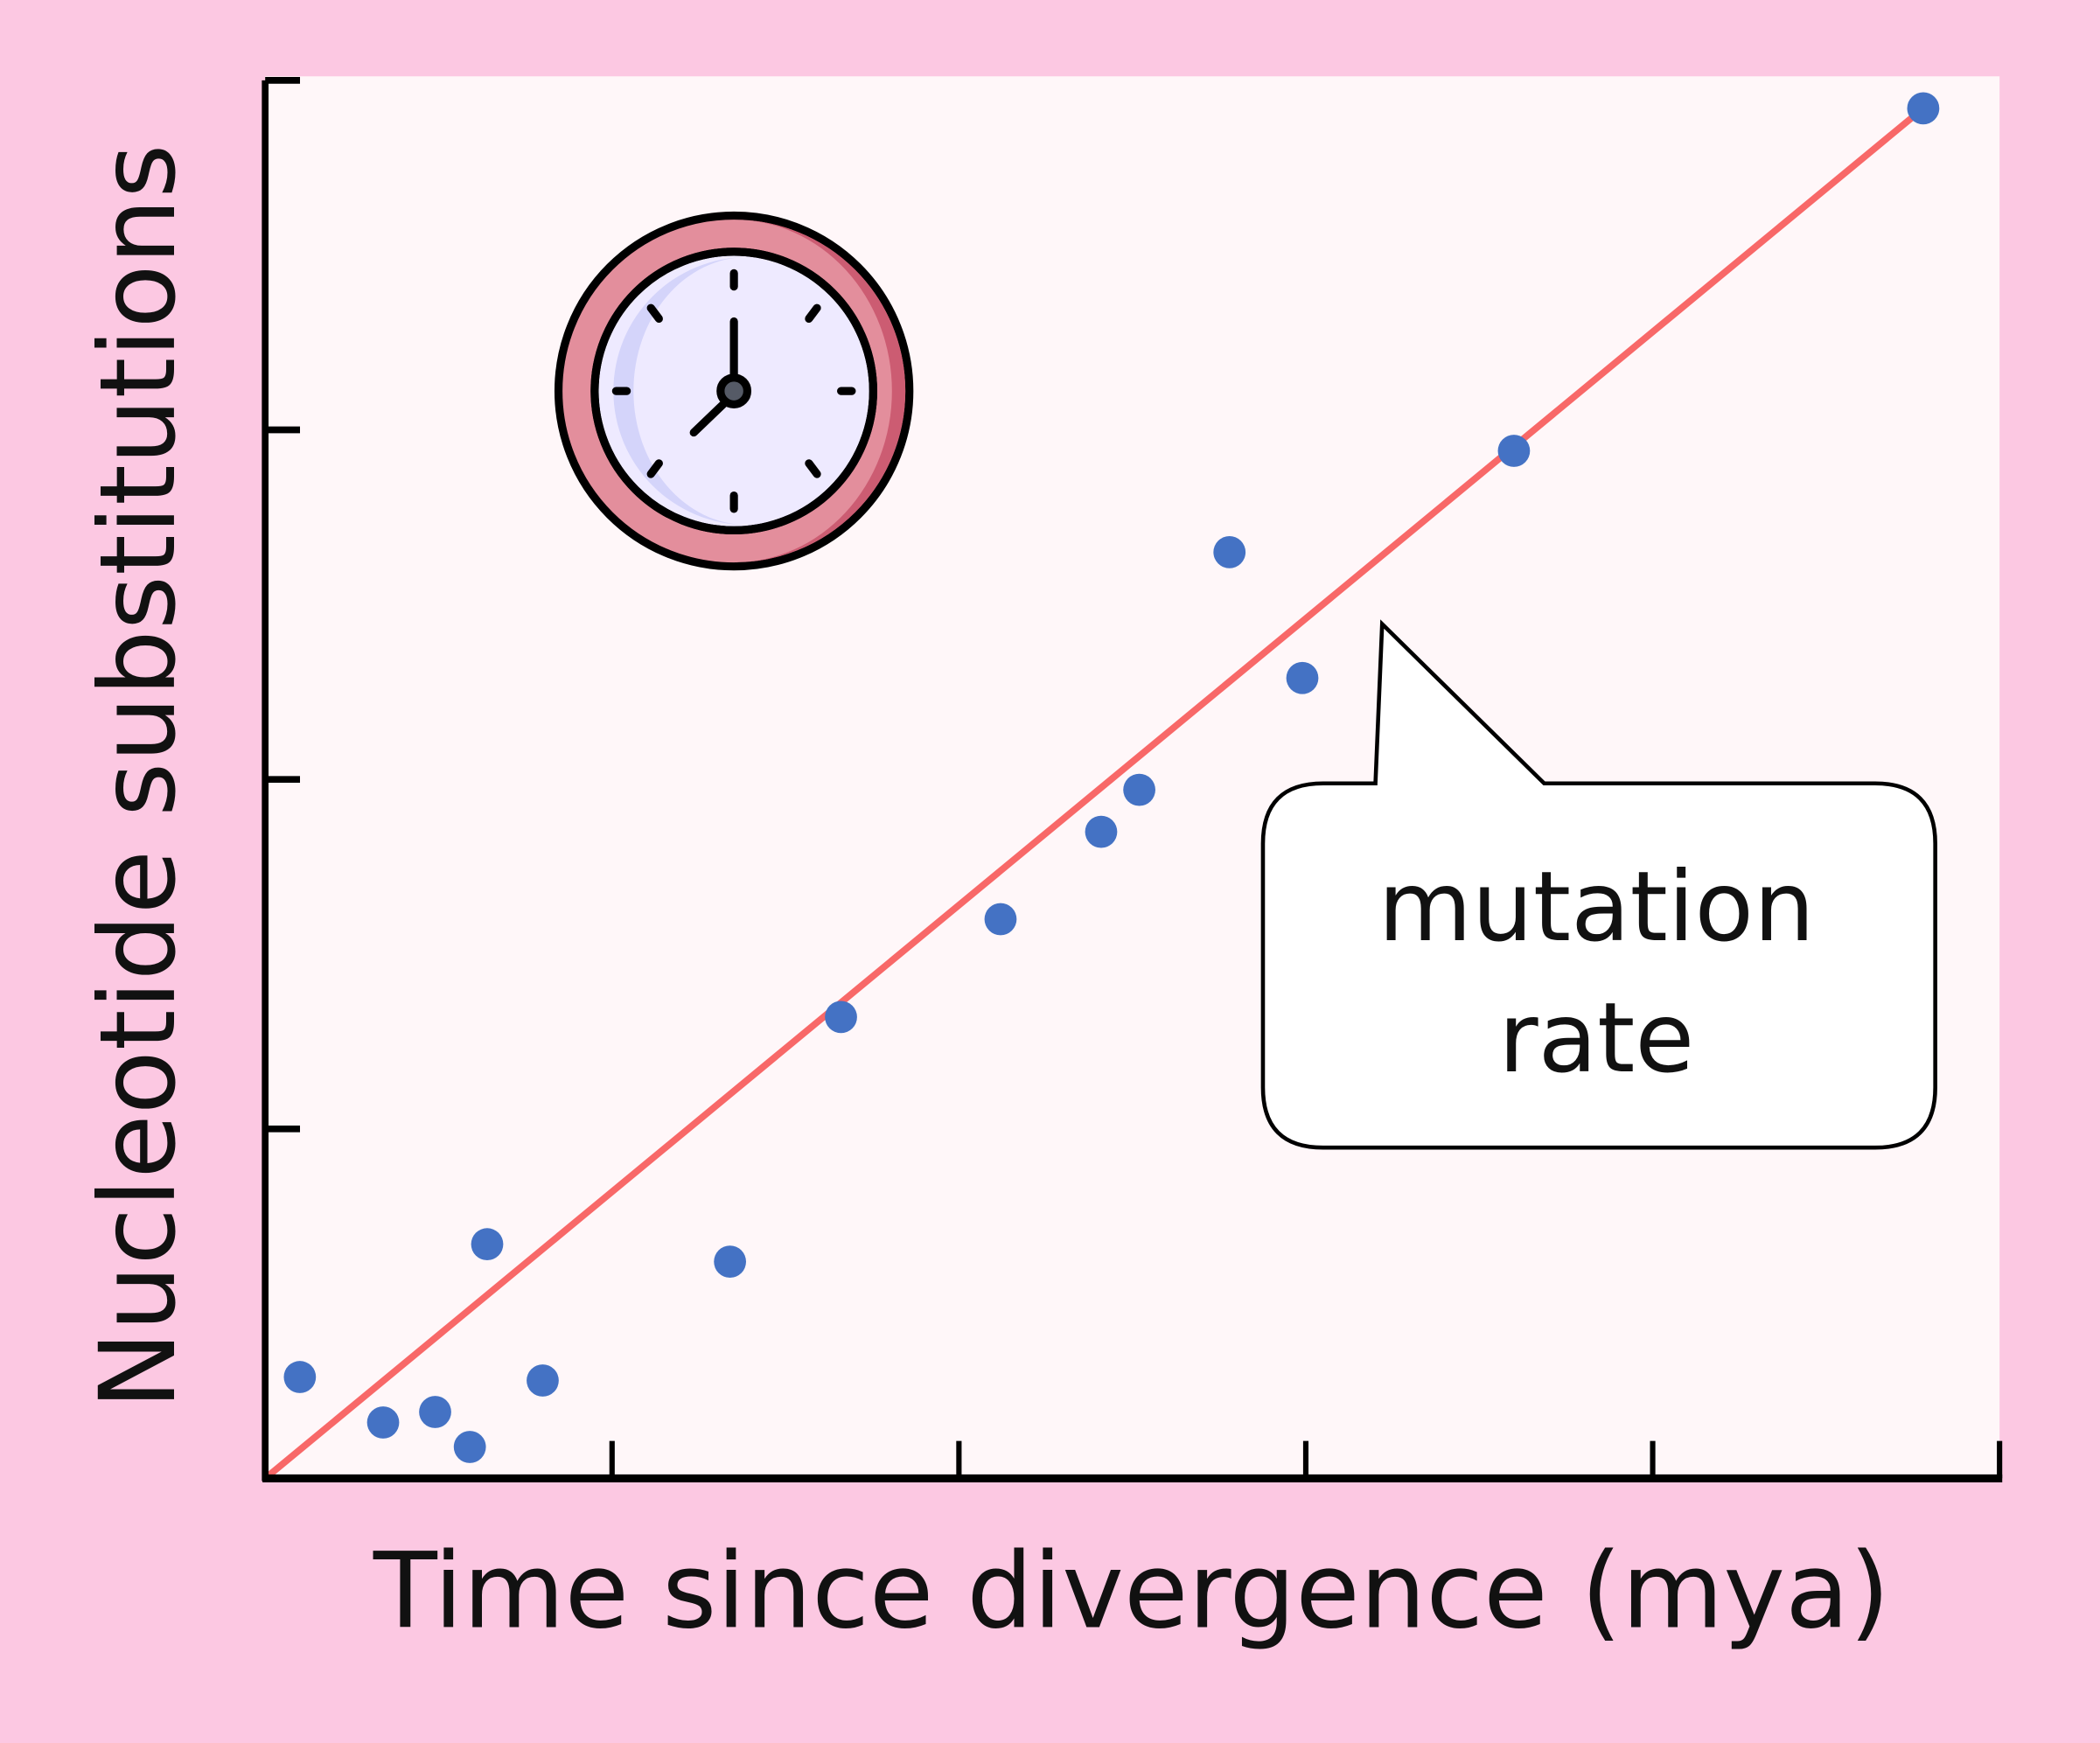 The image size is (2100, 1743). What do you see at coordinates (734, 391) in the screenshot?
I see `clock-icon` at bounding box center [734, 391].